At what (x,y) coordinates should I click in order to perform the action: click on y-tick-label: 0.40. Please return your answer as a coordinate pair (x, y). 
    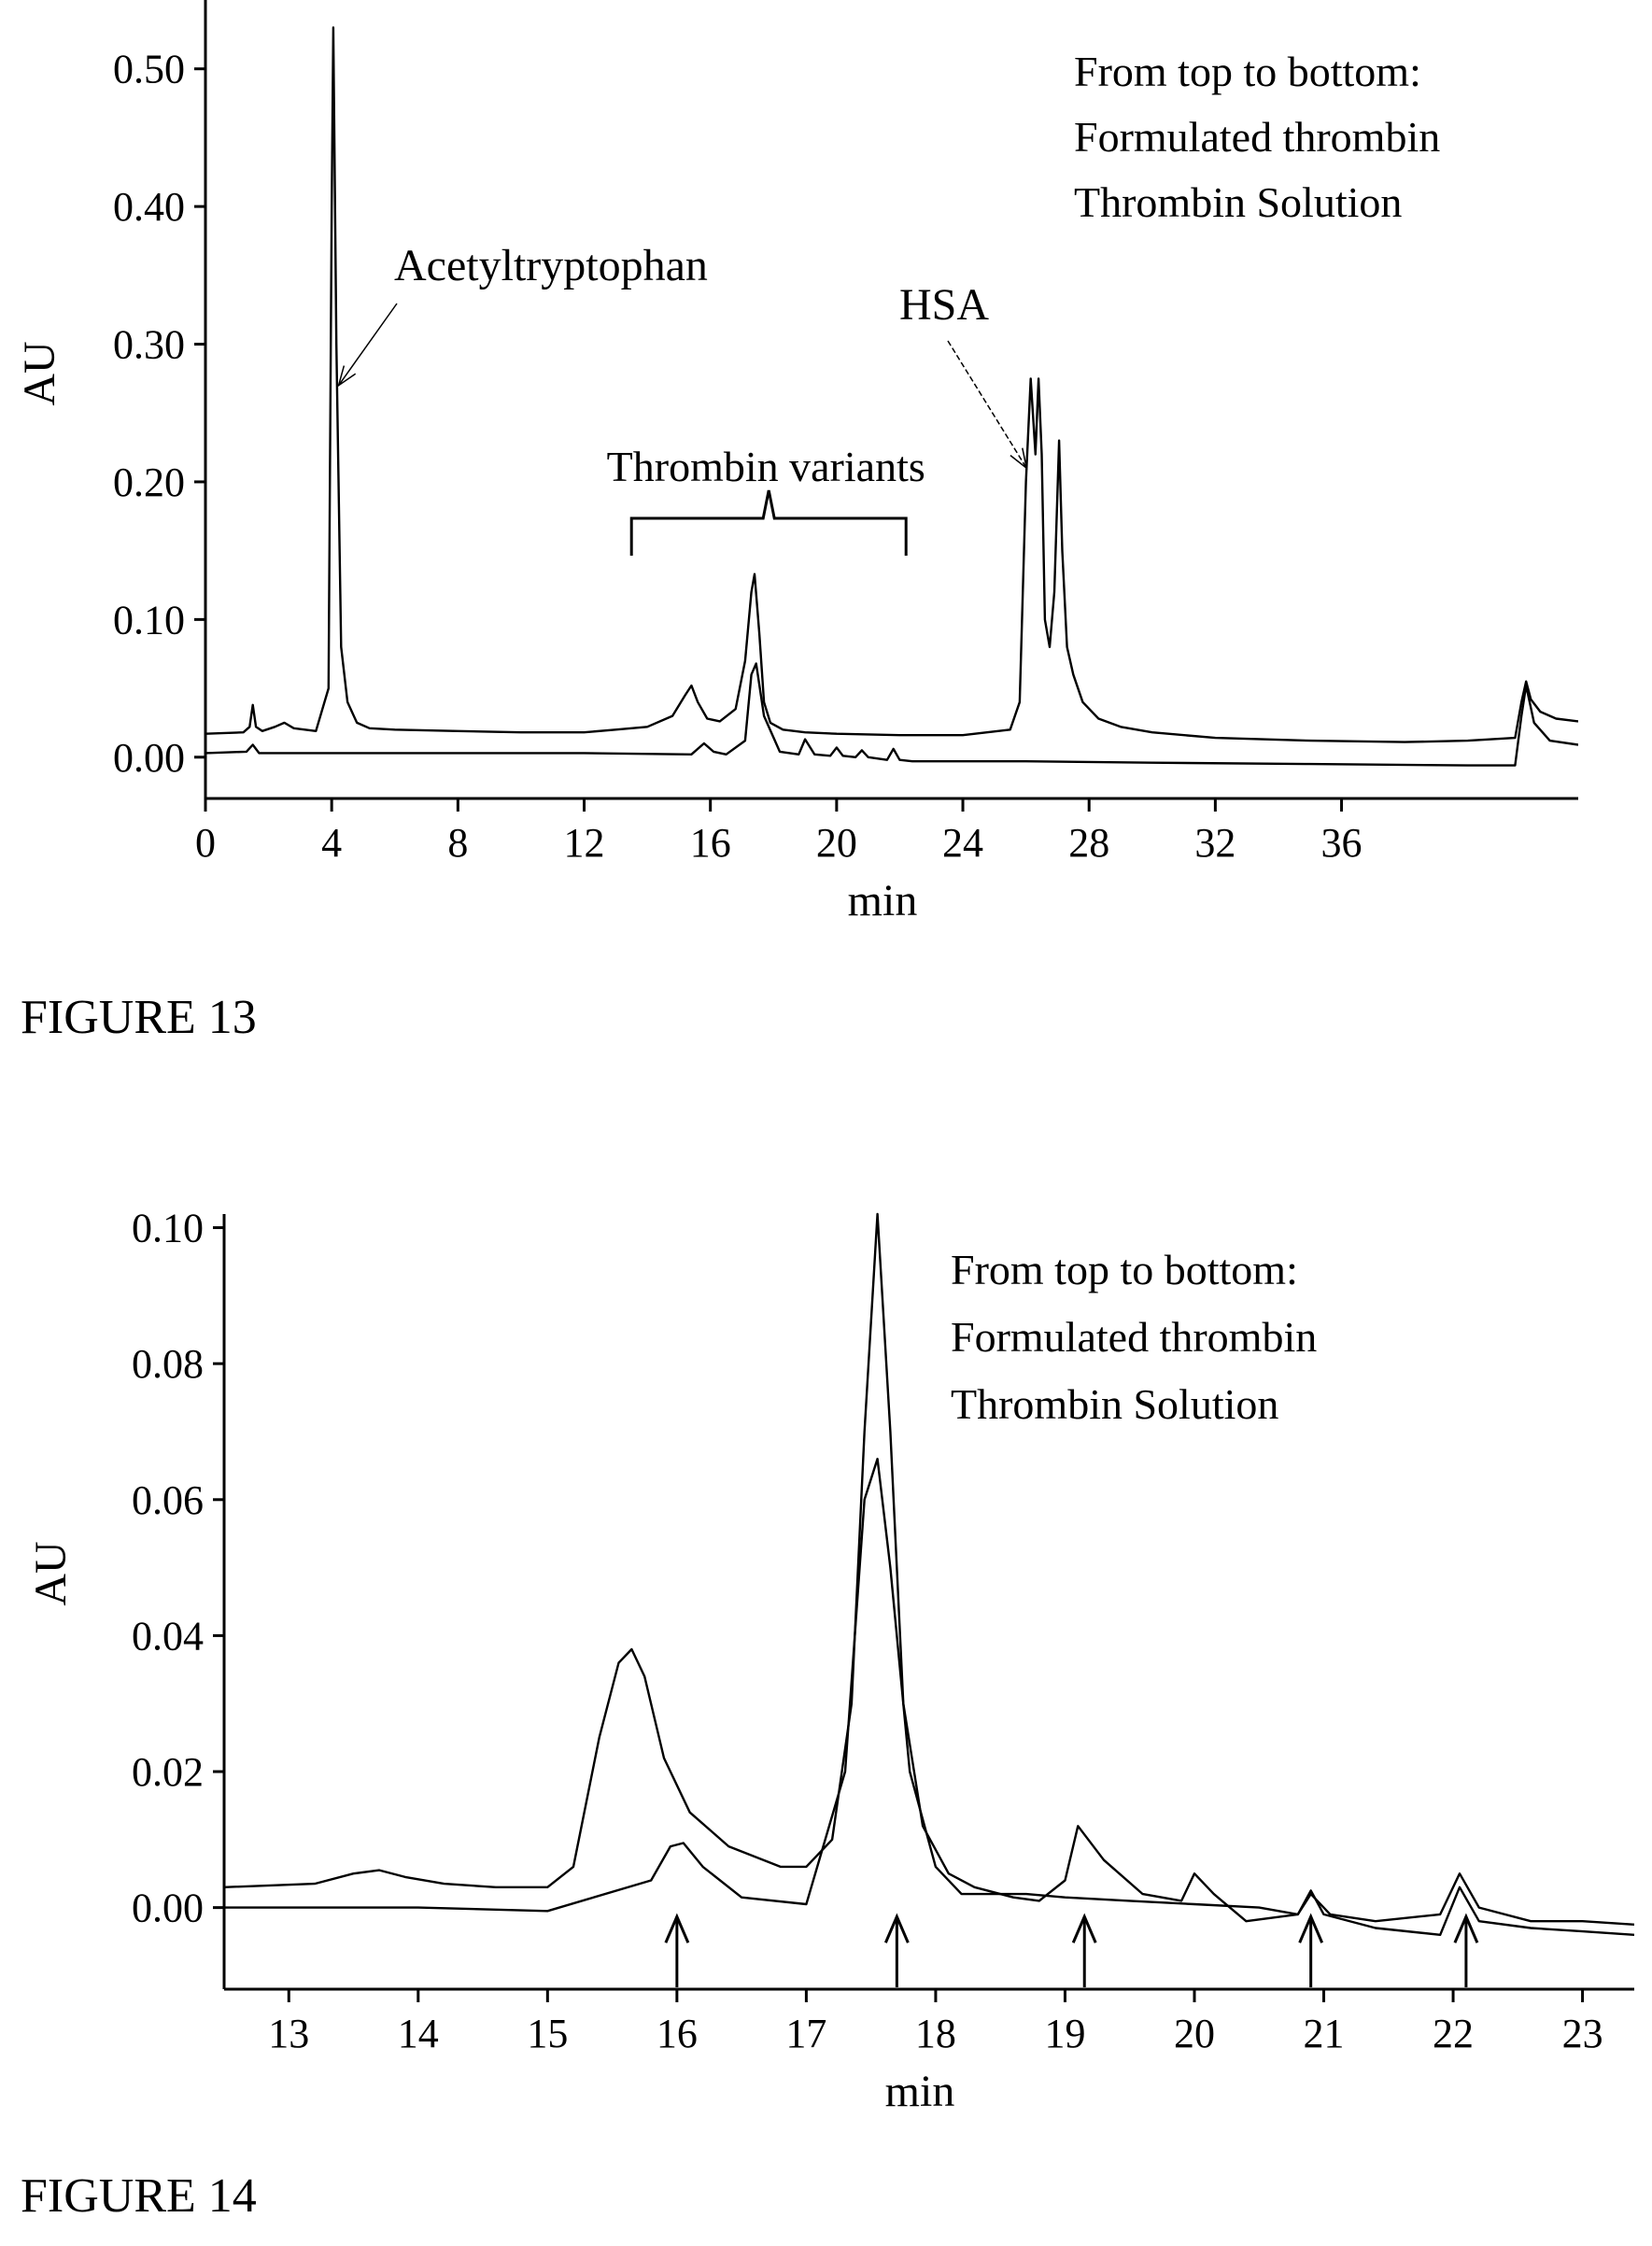
    Looking at the image, I should click on (149, 207).